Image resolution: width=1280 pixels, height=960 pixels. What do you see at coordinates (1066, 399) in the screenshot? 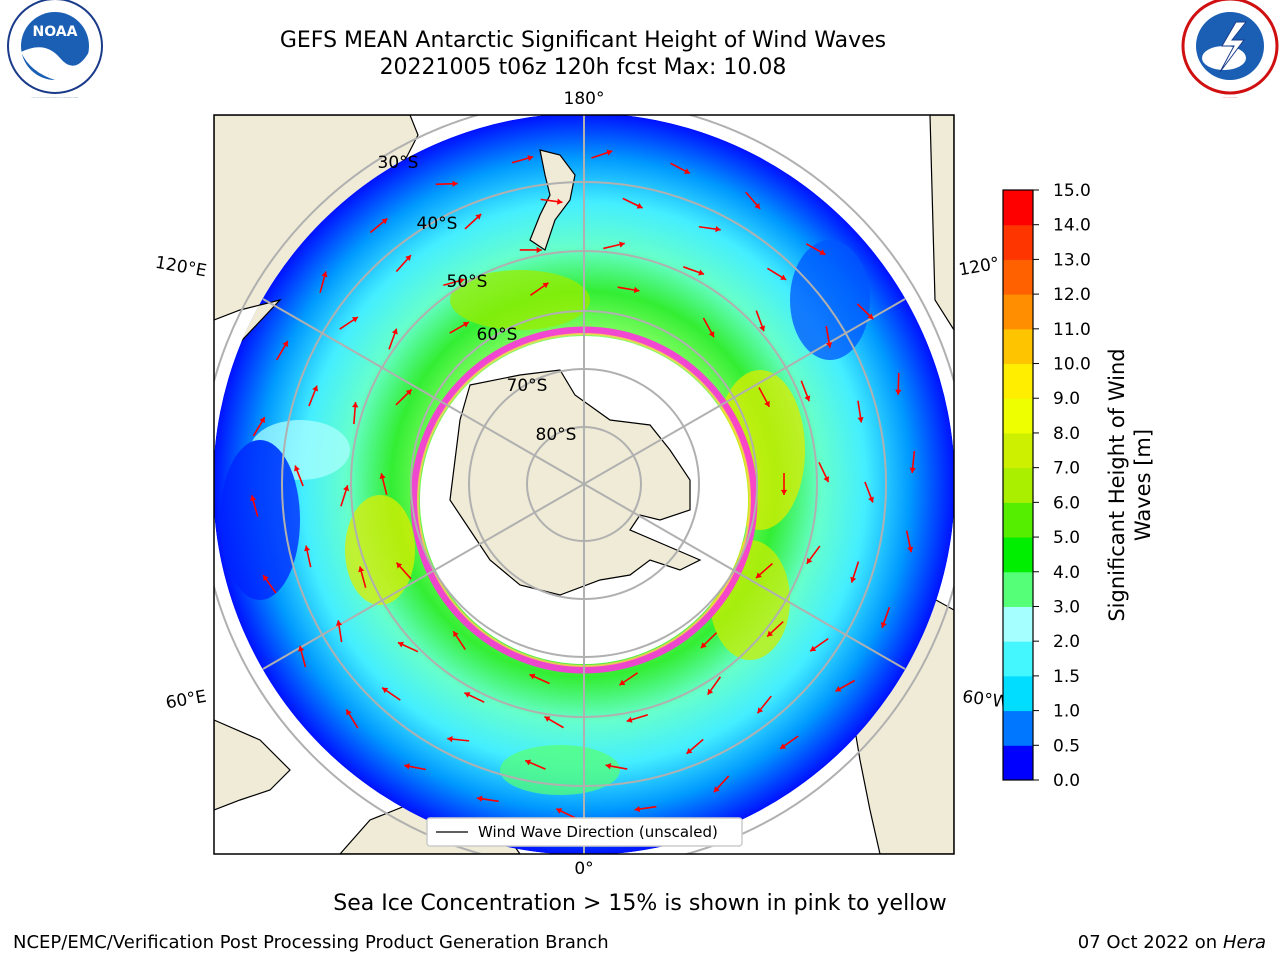
I see `colorbar-tick-label: 9.0` at bounding box center [1066, 399].